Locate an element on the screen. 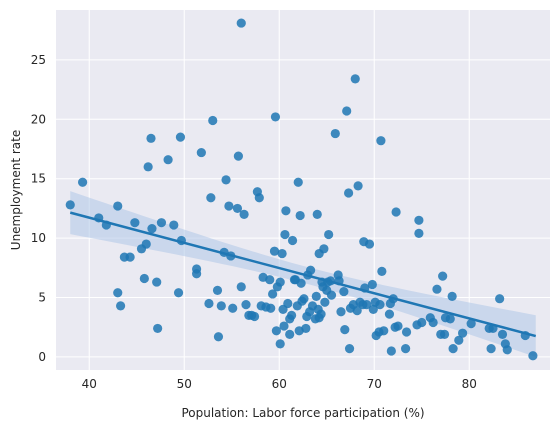 This screenshot has width=560, height=432. x-tick-label: 50 is located at coordinates (184, 384).